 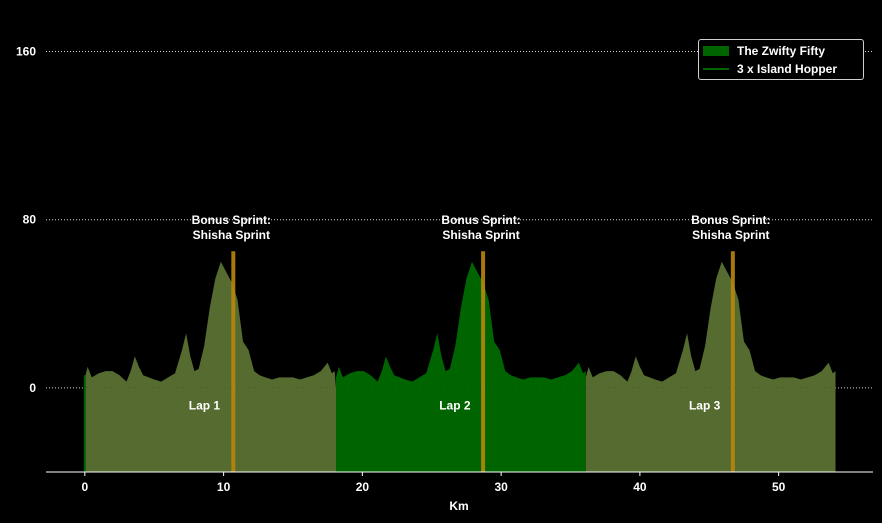 What do you see at coordinates (779, 487) in the screenshot?
I see `x-tick-label: 50` at bounding box center [779, 487].